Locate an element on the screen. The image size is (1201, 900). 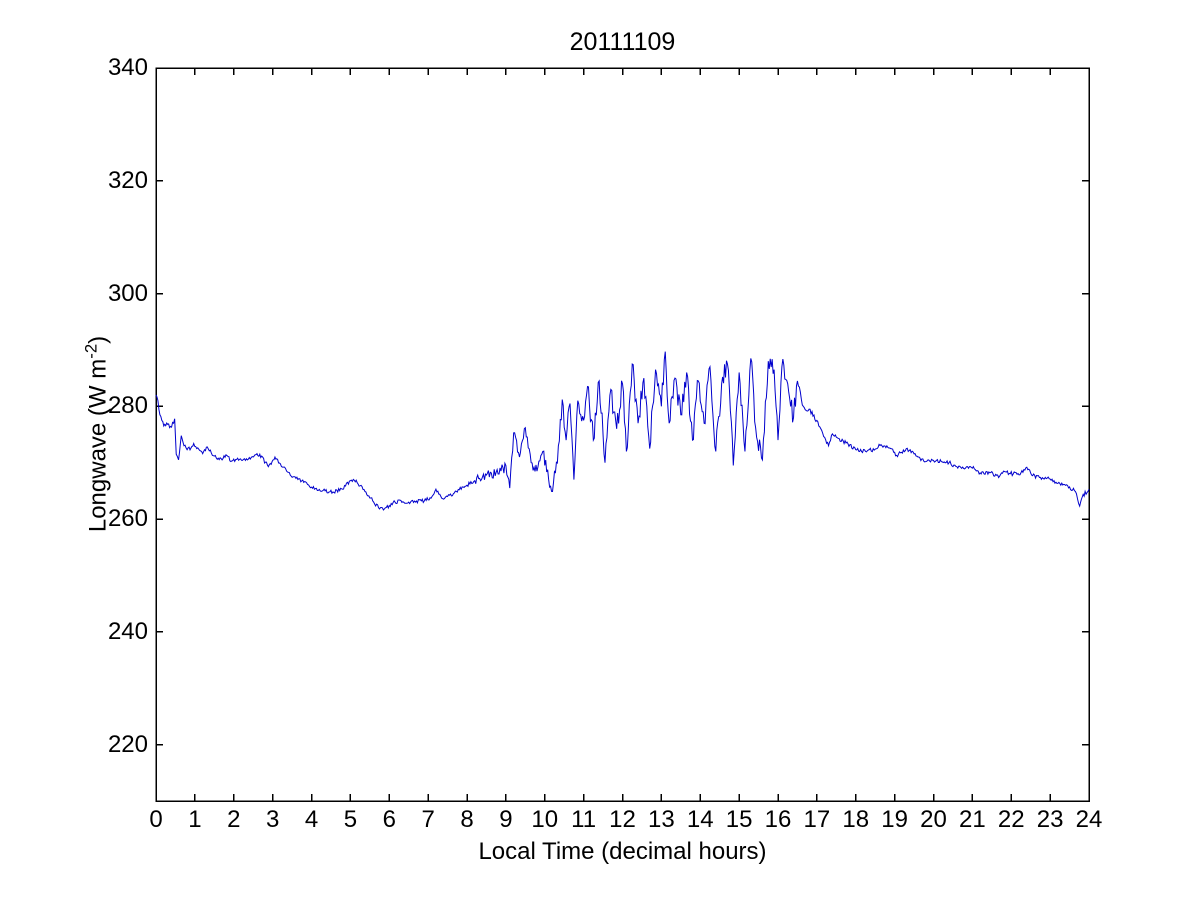
y-tick-label: 320 is located at coordinates (127, 180).